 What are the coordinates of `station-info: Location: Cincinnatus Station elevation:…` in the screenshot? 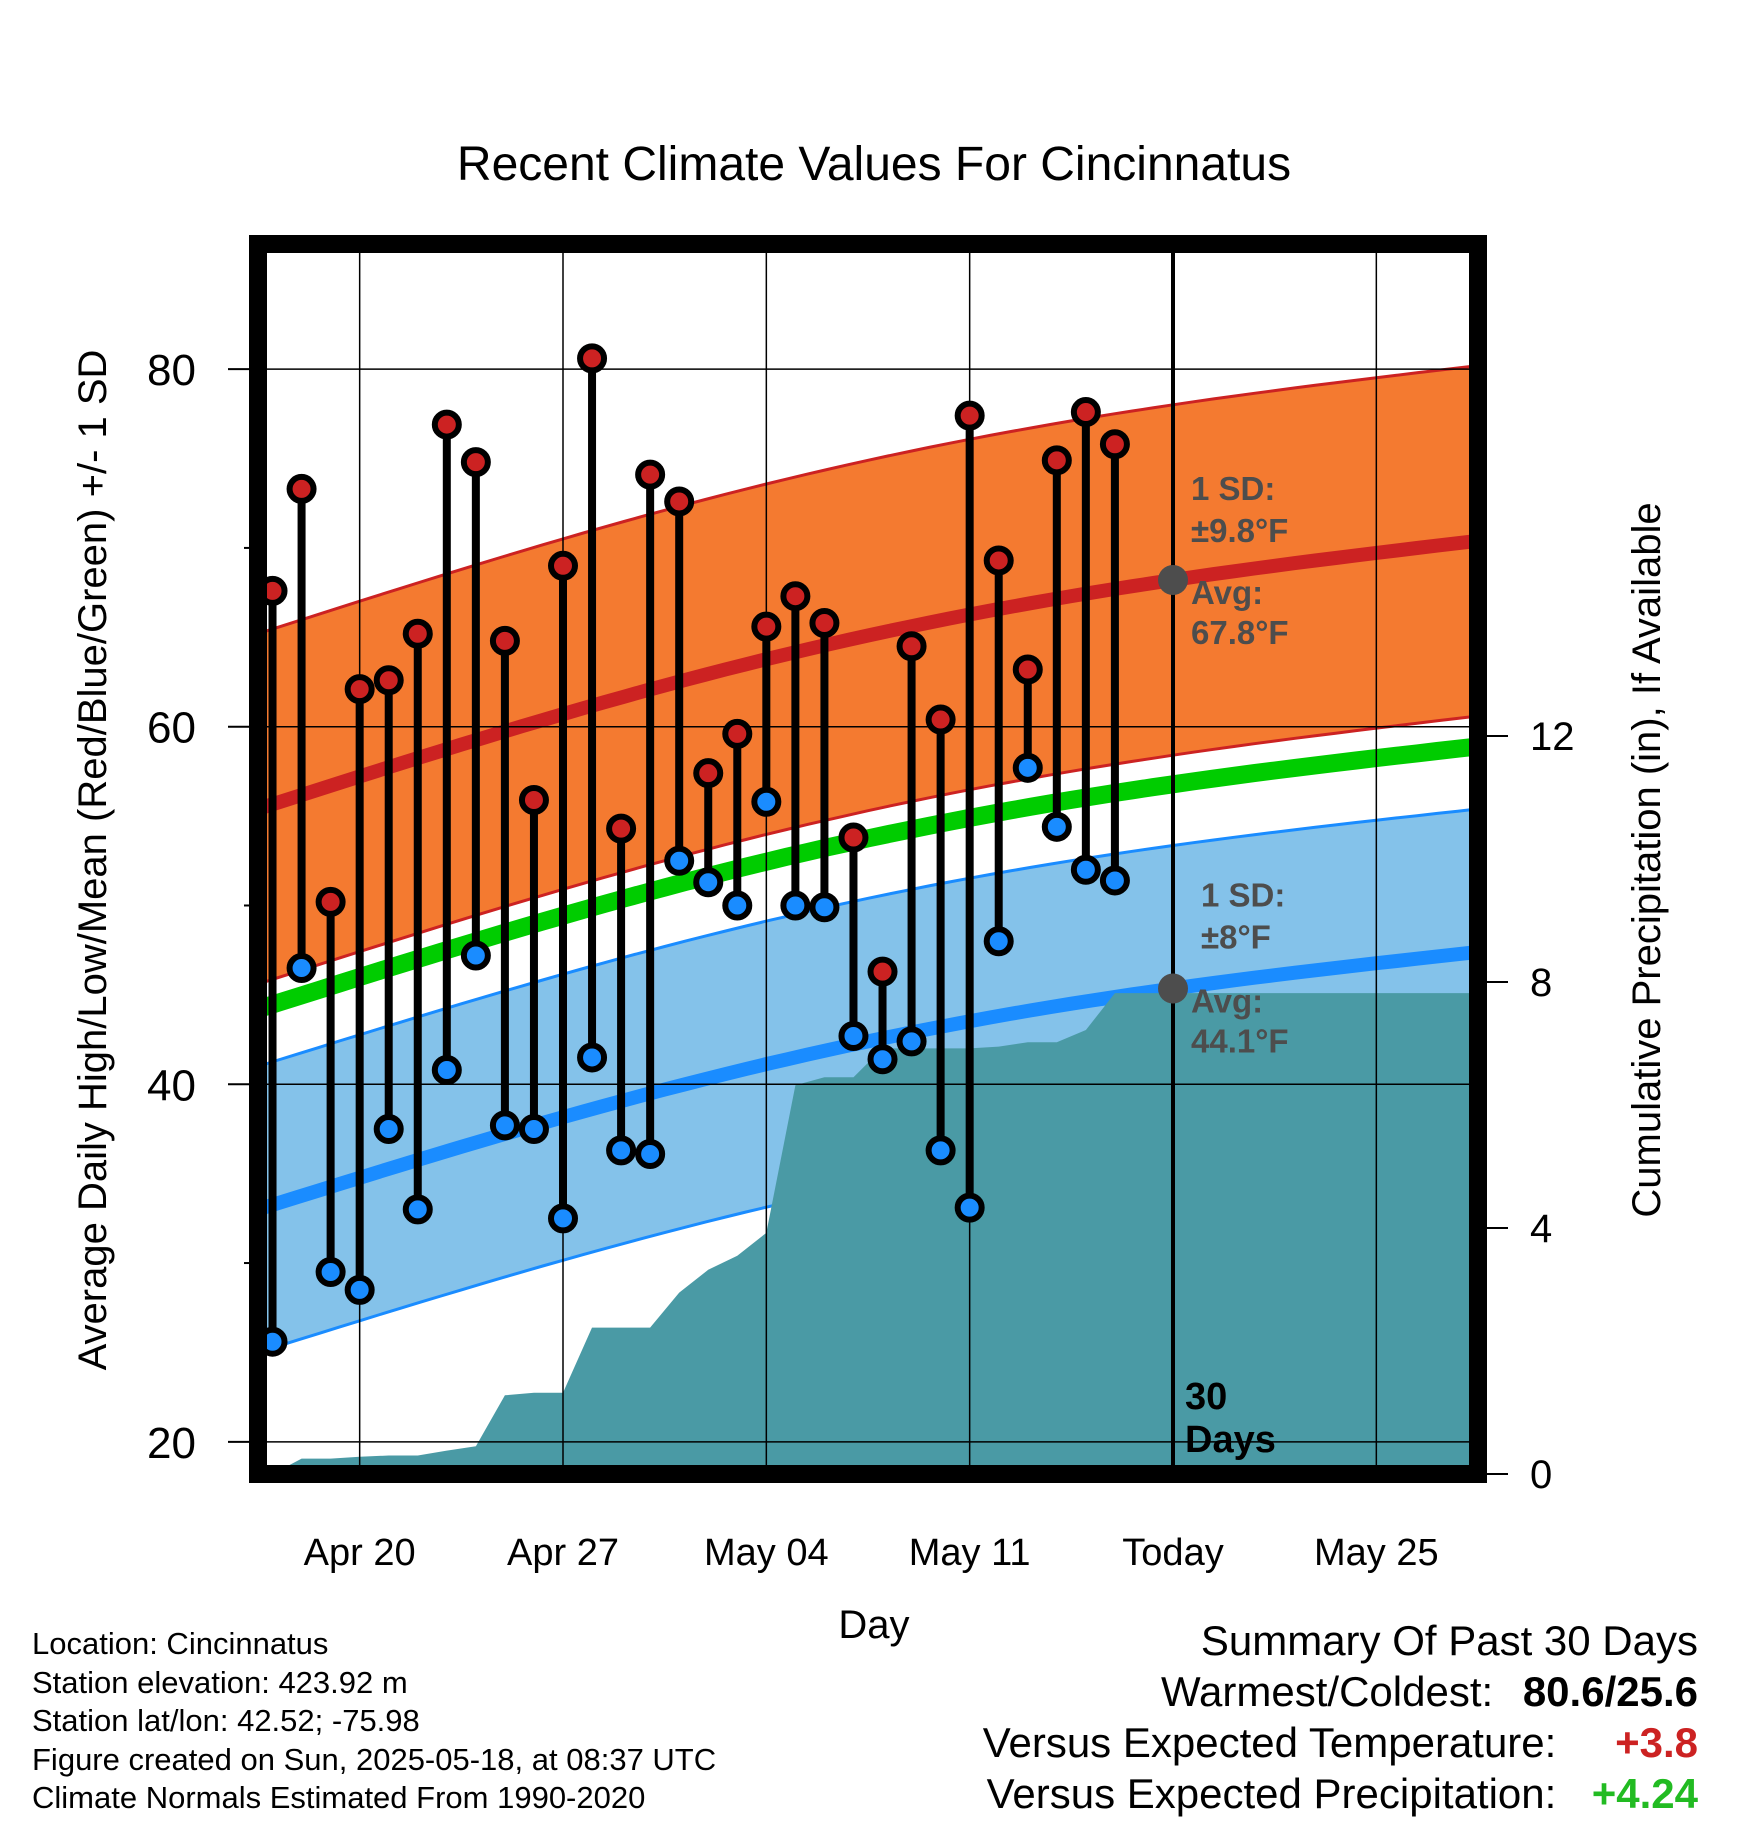 It's located at (374, 1721).